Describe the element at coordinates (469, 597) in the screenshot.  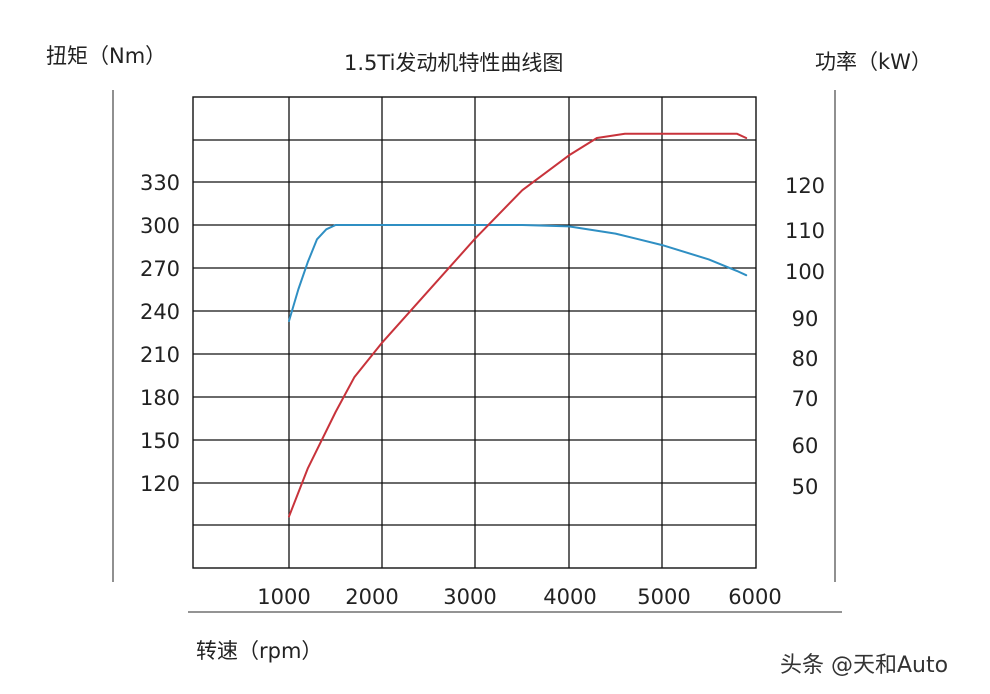
I see `x-tick-label: 3000` at that location.